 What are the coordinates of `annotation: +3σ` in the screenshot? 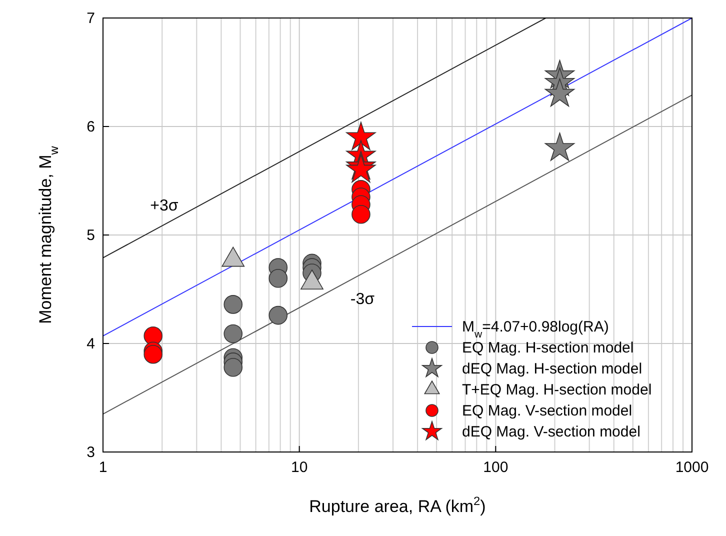 It's located at (164, 205).